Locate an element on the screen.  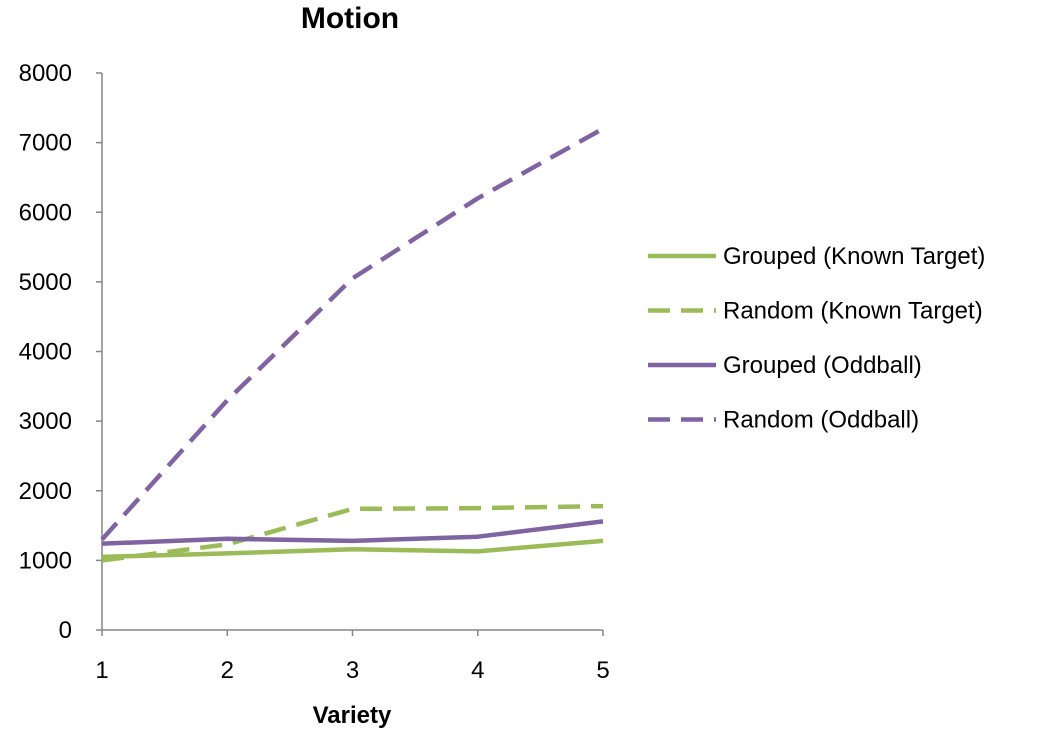
x-tick-label: 1 is located at coordinates (101, 670).